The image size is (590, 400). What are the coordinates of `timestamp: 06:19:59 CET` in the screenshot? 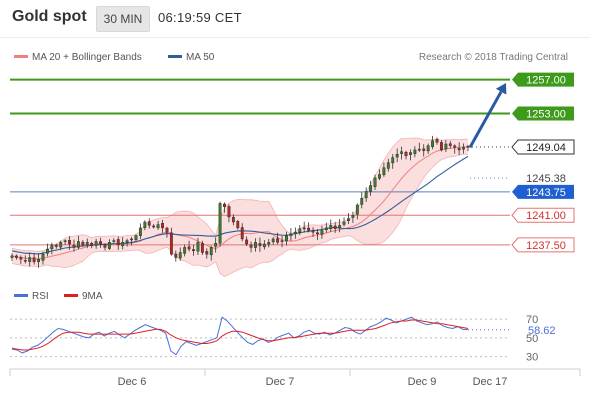 It's located at (200, 17).